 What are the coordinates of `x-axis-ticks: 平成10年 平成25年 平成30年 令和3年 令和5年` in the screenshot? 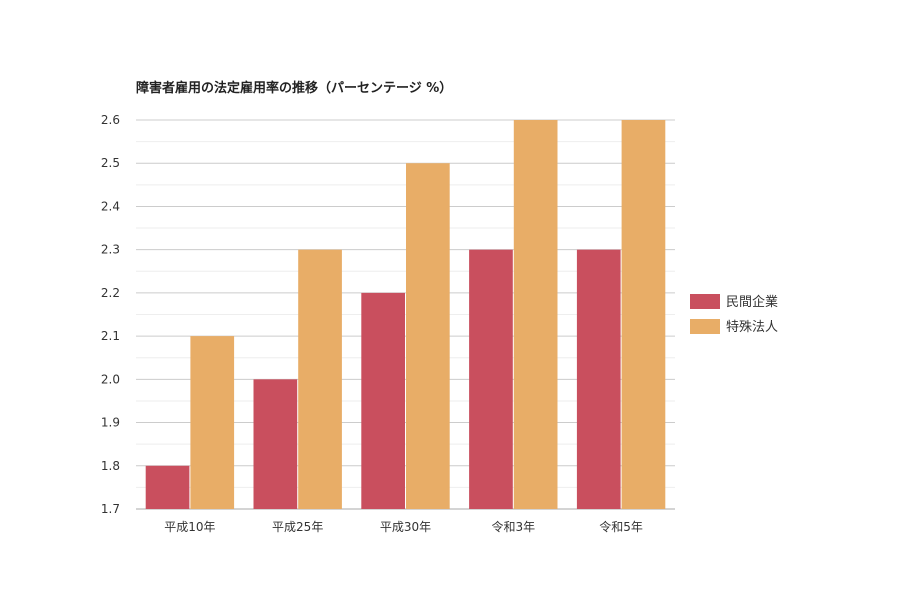 It's located at (403, 526).